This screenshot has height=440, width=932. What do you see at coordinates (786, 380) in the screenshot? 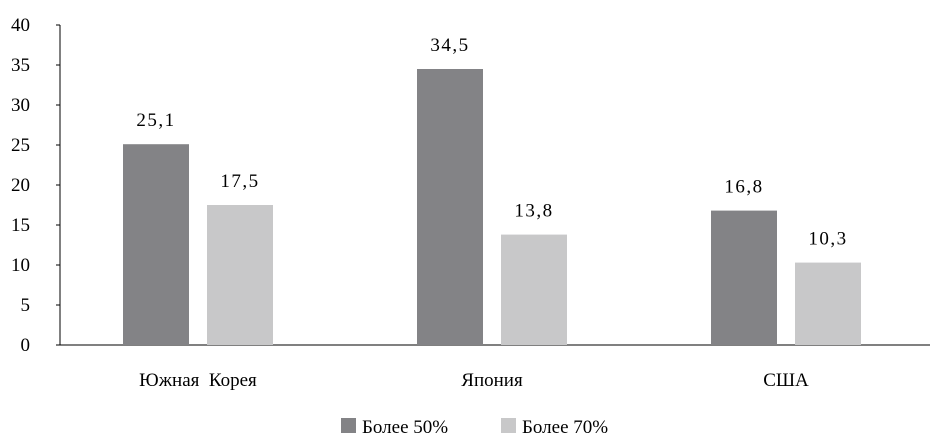
I see `x-category-label: США` at bounding box center [786, 380].